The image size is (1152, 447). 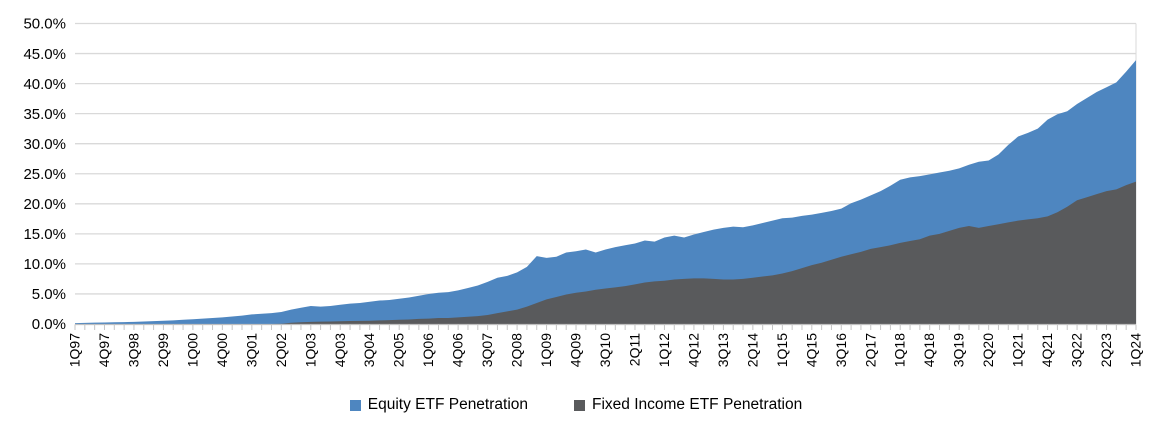 What do you see at coordinates (870, 350) in the screenshot?
I see `x-tick-label: 2Q17` at bounding box center [870, 350].